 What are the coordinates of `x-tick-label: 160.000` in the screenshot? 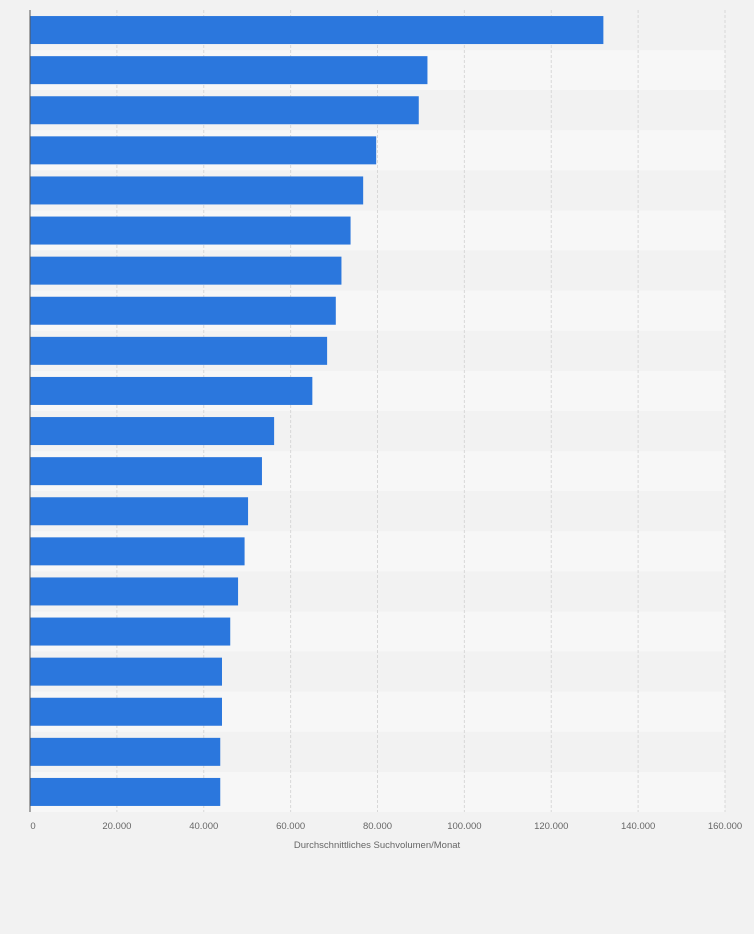 It's located at (725, 826).